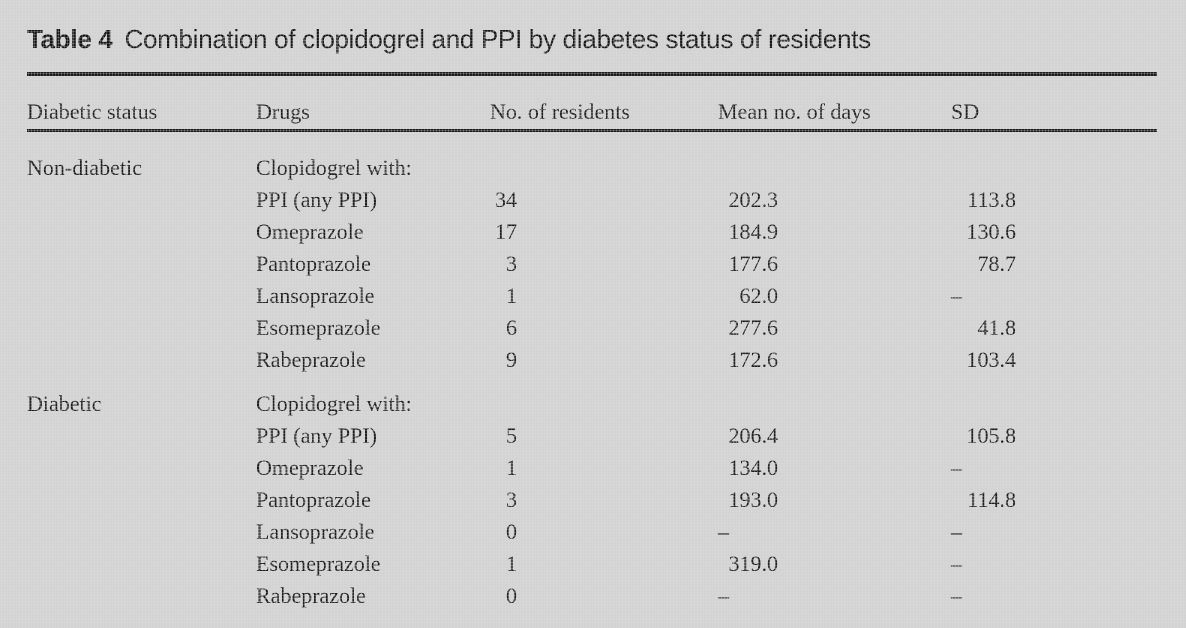  I want to click on header-diabetic-status: Diabetic status, so click(92, 111).